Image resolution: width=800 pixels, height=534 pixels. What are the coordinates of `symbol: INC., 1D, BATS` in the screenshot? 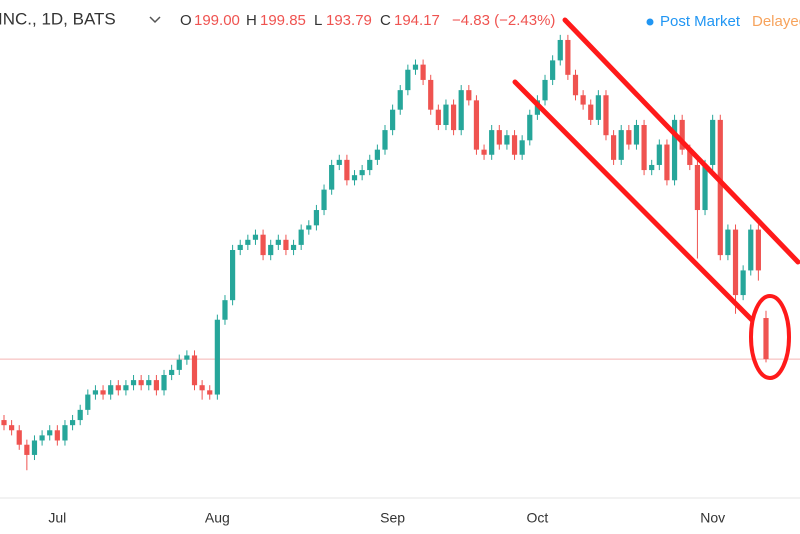 It's located at (58, 18).